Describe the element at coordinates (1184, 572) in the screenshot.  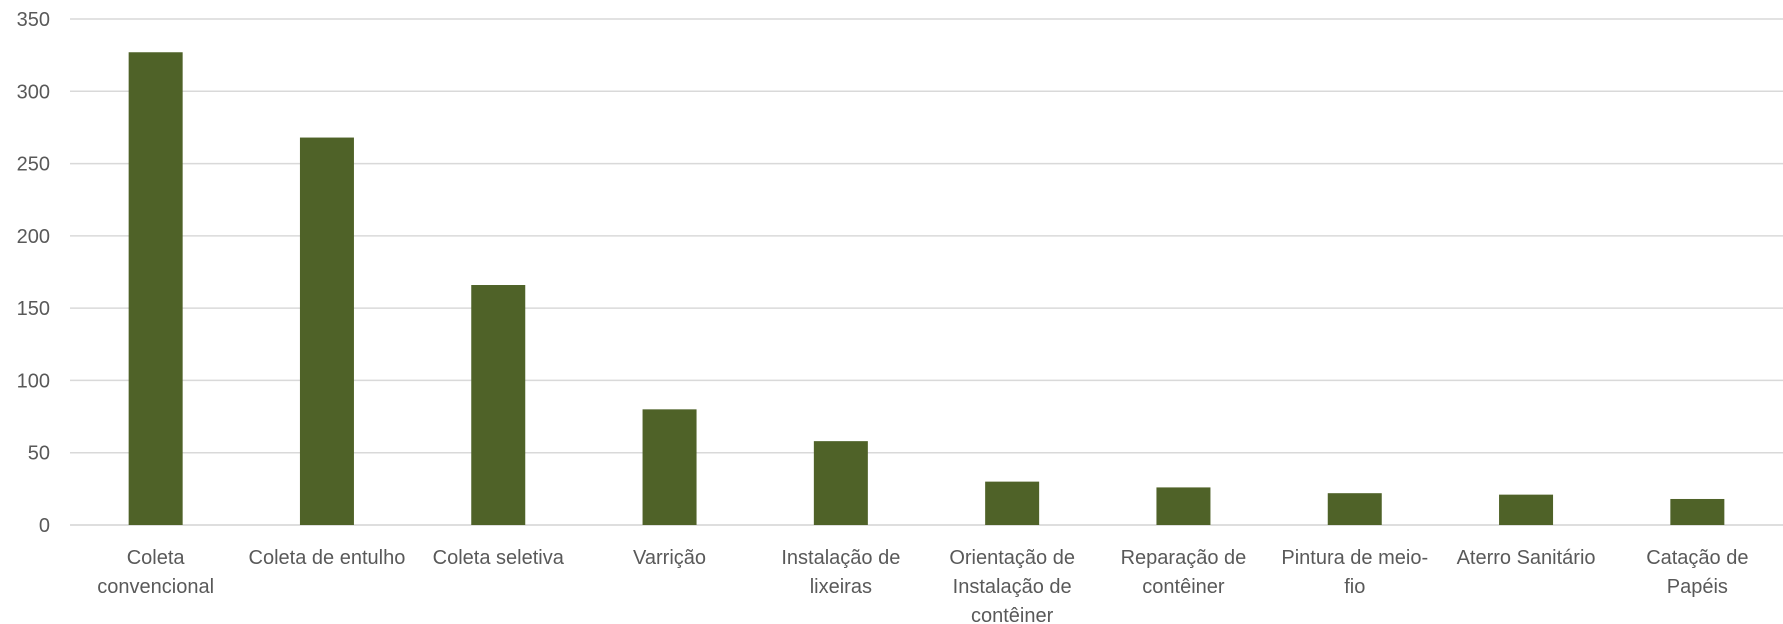
I see `x-tick-label: Reparação de contêiner` at that location.